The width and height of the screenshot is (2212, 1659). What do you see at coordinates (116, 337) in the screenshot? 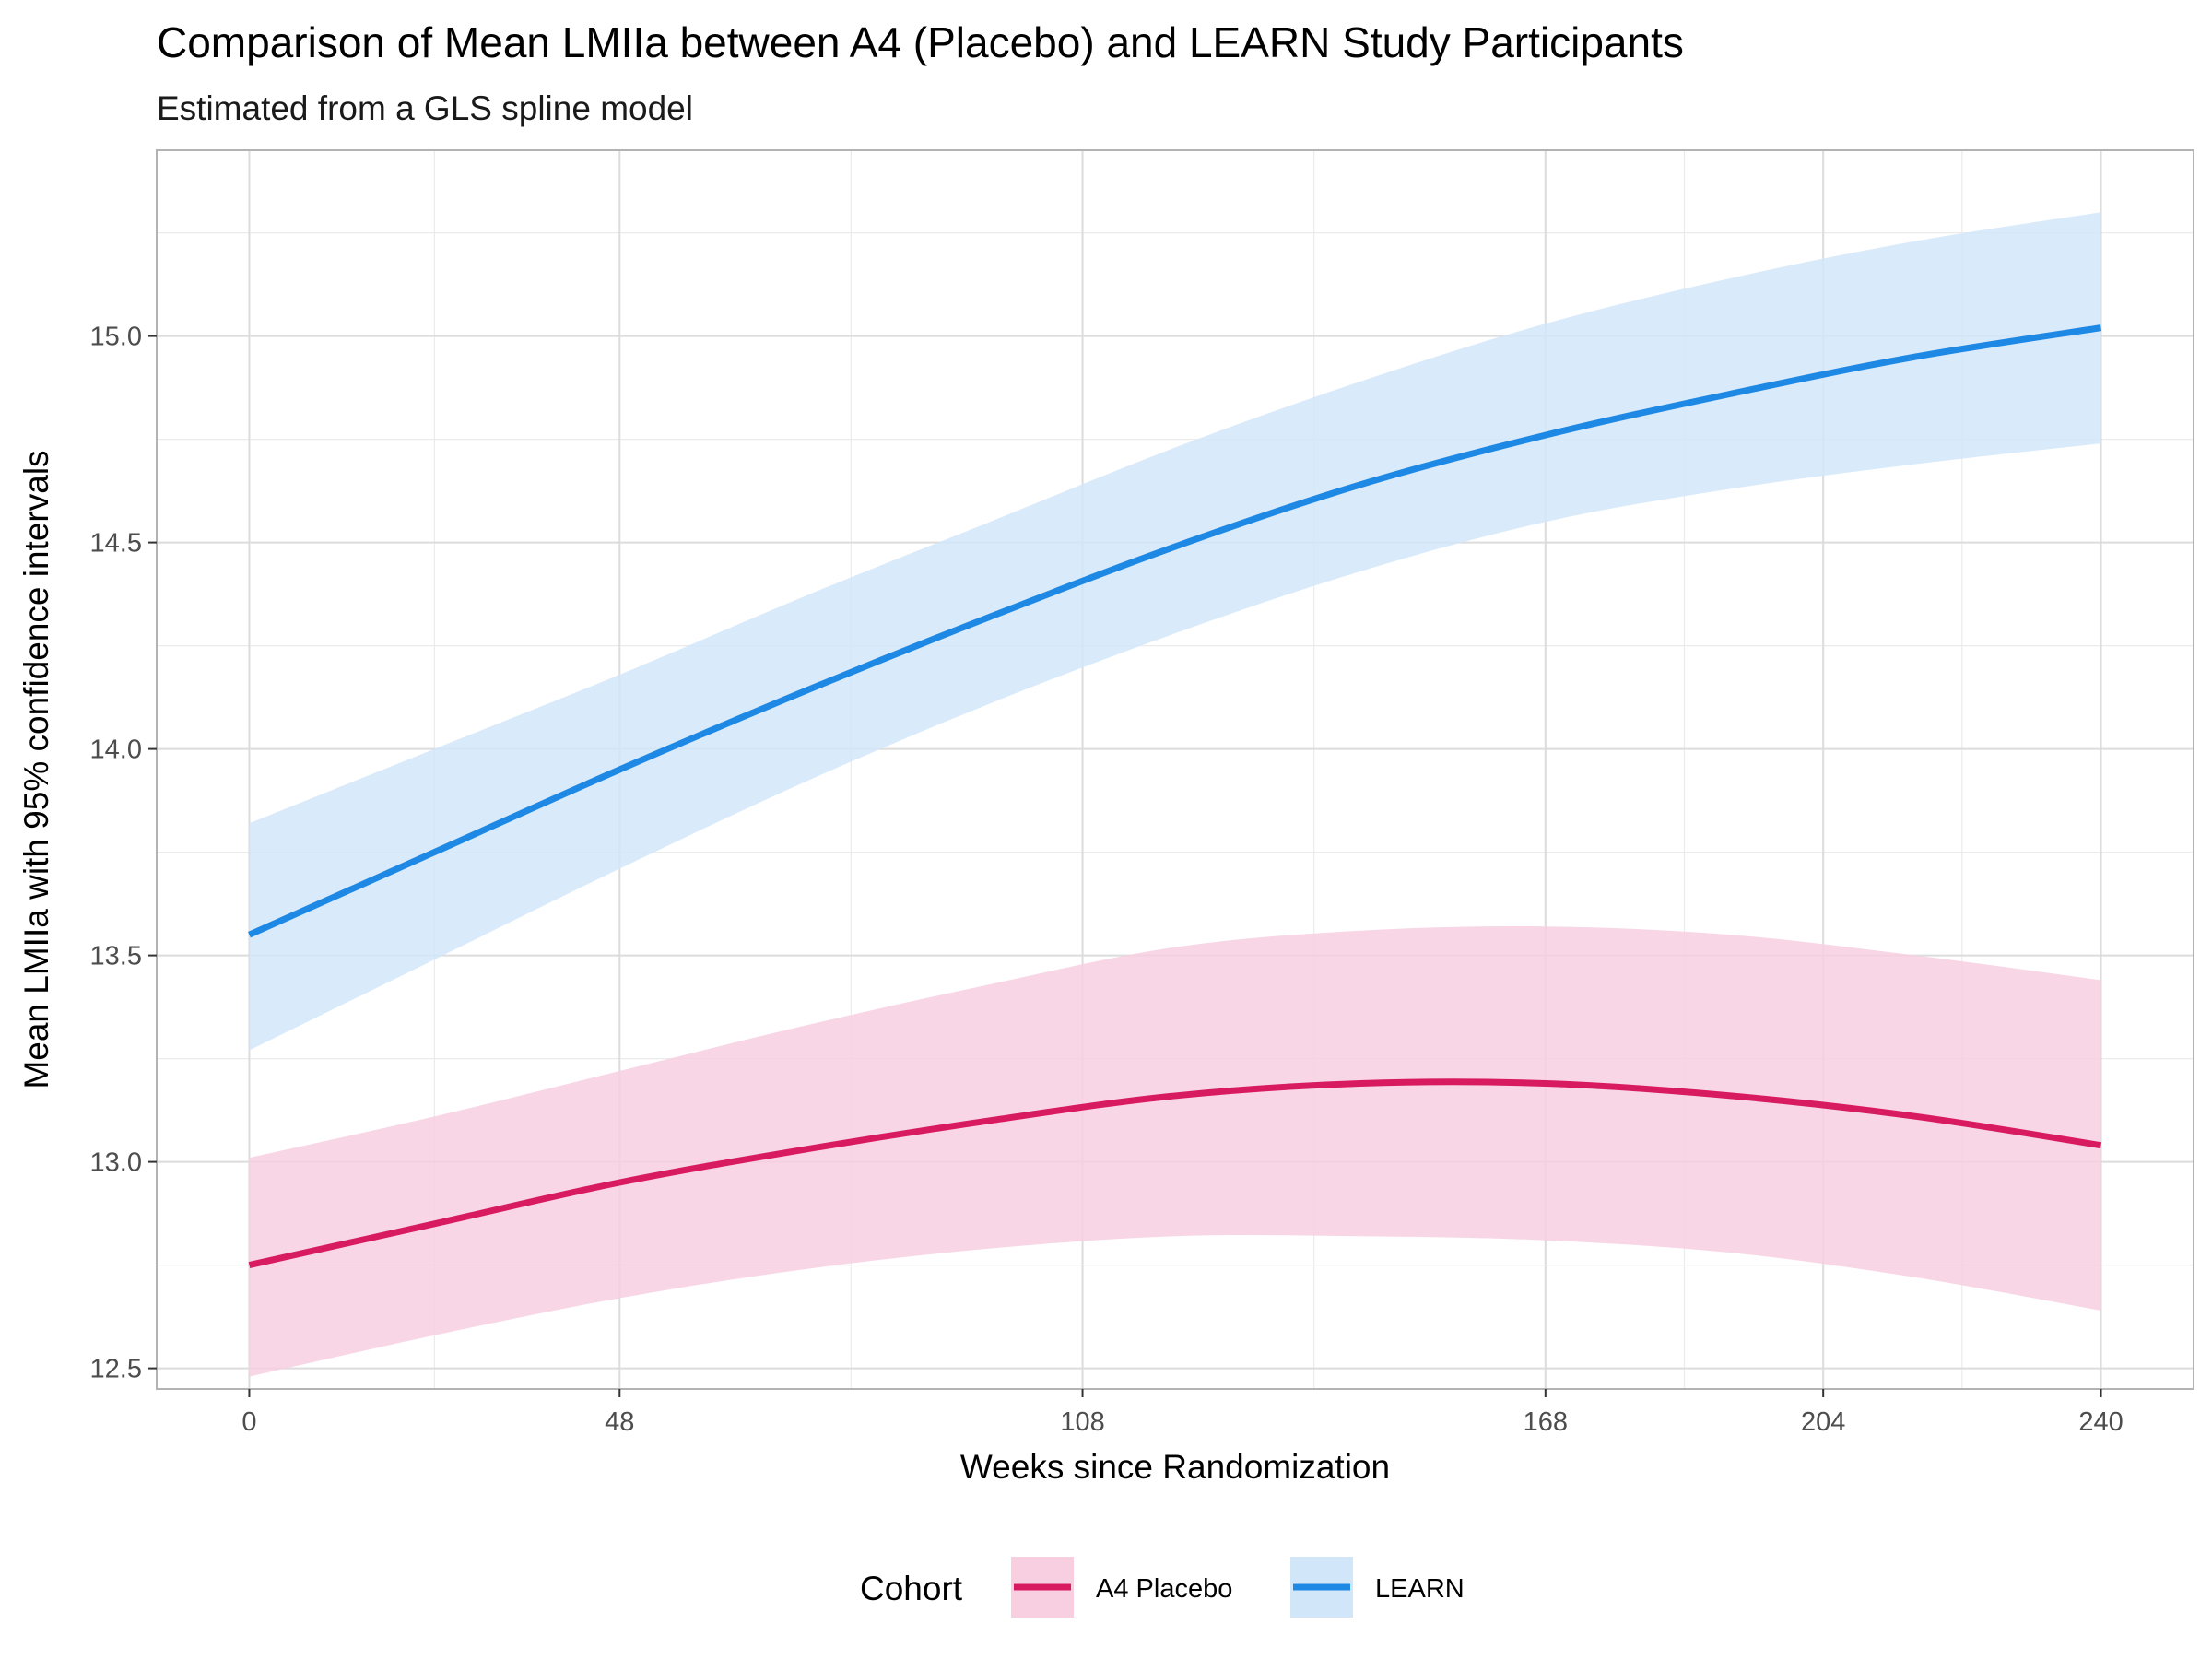
I see `y-tick-label: 15.0` at bounding box center [116, 337].